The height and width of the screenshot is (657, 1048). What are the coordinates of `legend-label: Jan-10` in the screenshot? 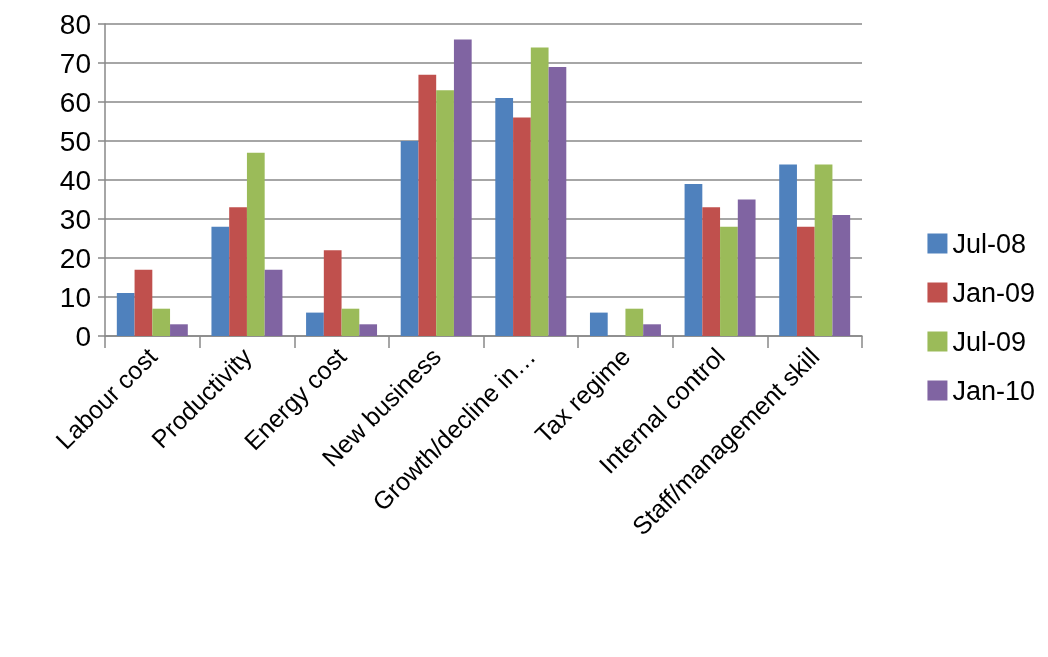 It's located at (994, 390).